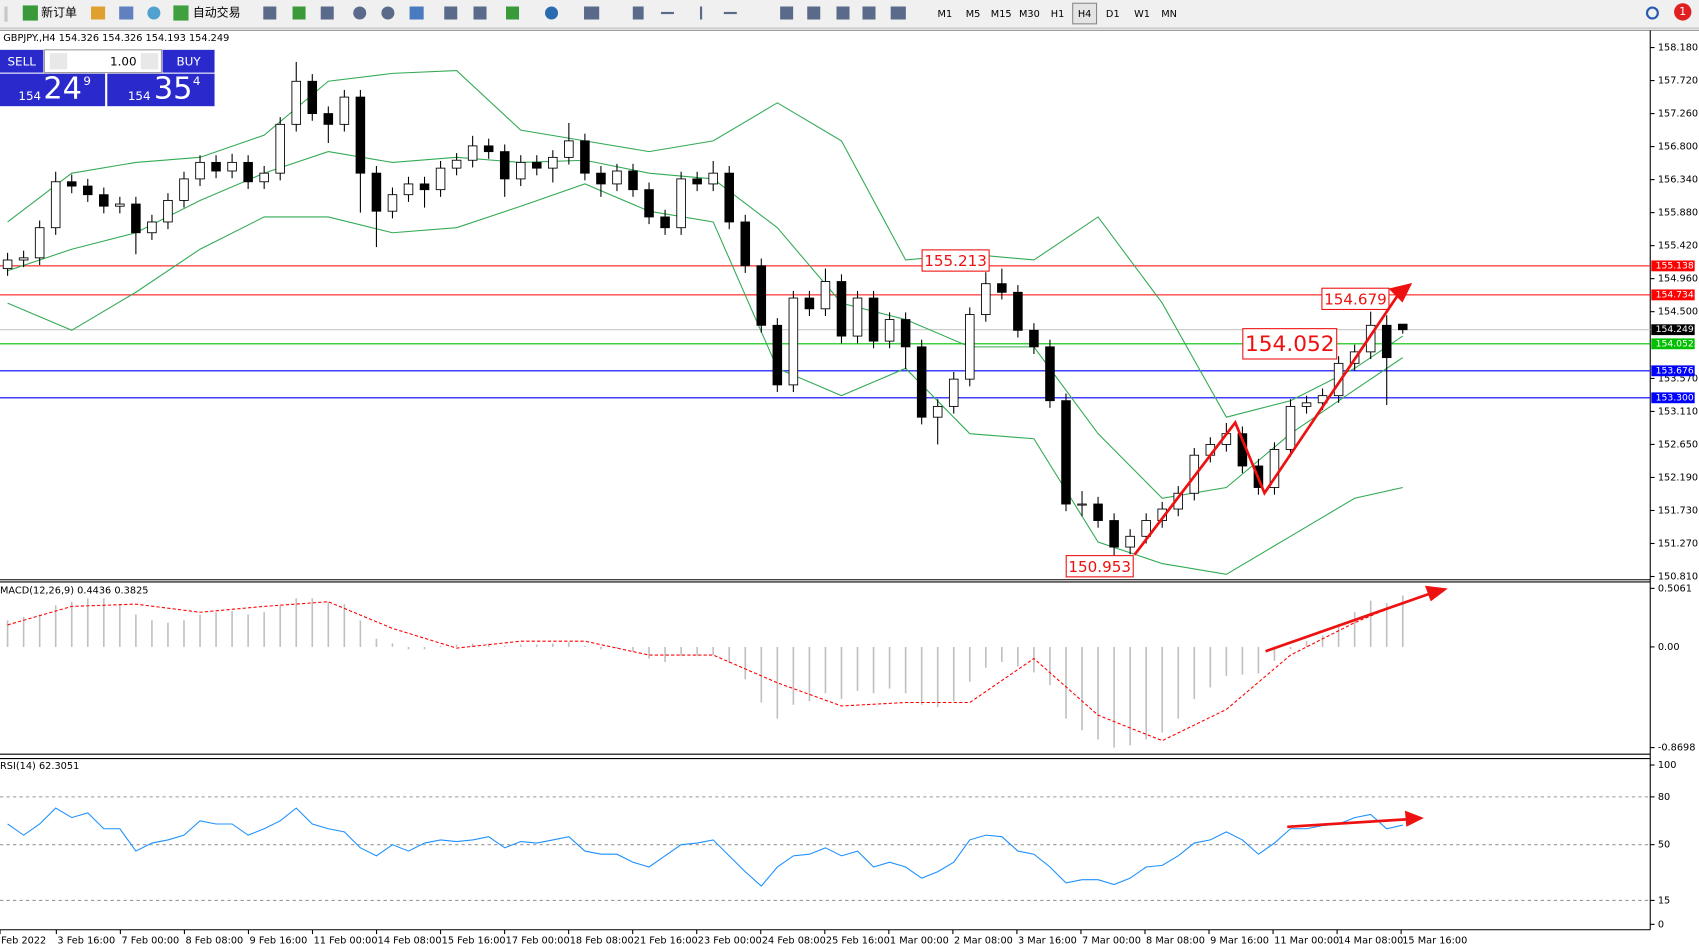 This screenshot has height=946, width=1699. I want to click on y-tick-label: 100, so click(1667, 765).